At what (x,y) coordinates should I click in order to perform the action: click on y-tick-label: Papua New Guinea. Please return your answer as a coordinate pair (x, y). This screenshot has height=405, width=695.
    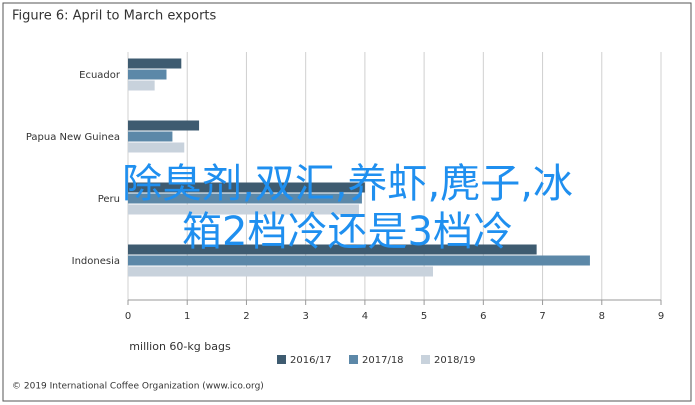
    Looking at the image, I should click on (73, 137).